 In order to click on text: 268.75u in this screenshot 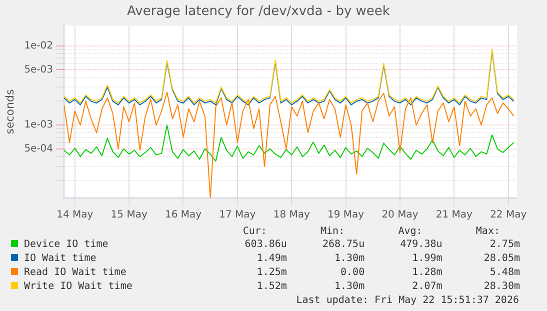, I will do `click(343, 245)`.